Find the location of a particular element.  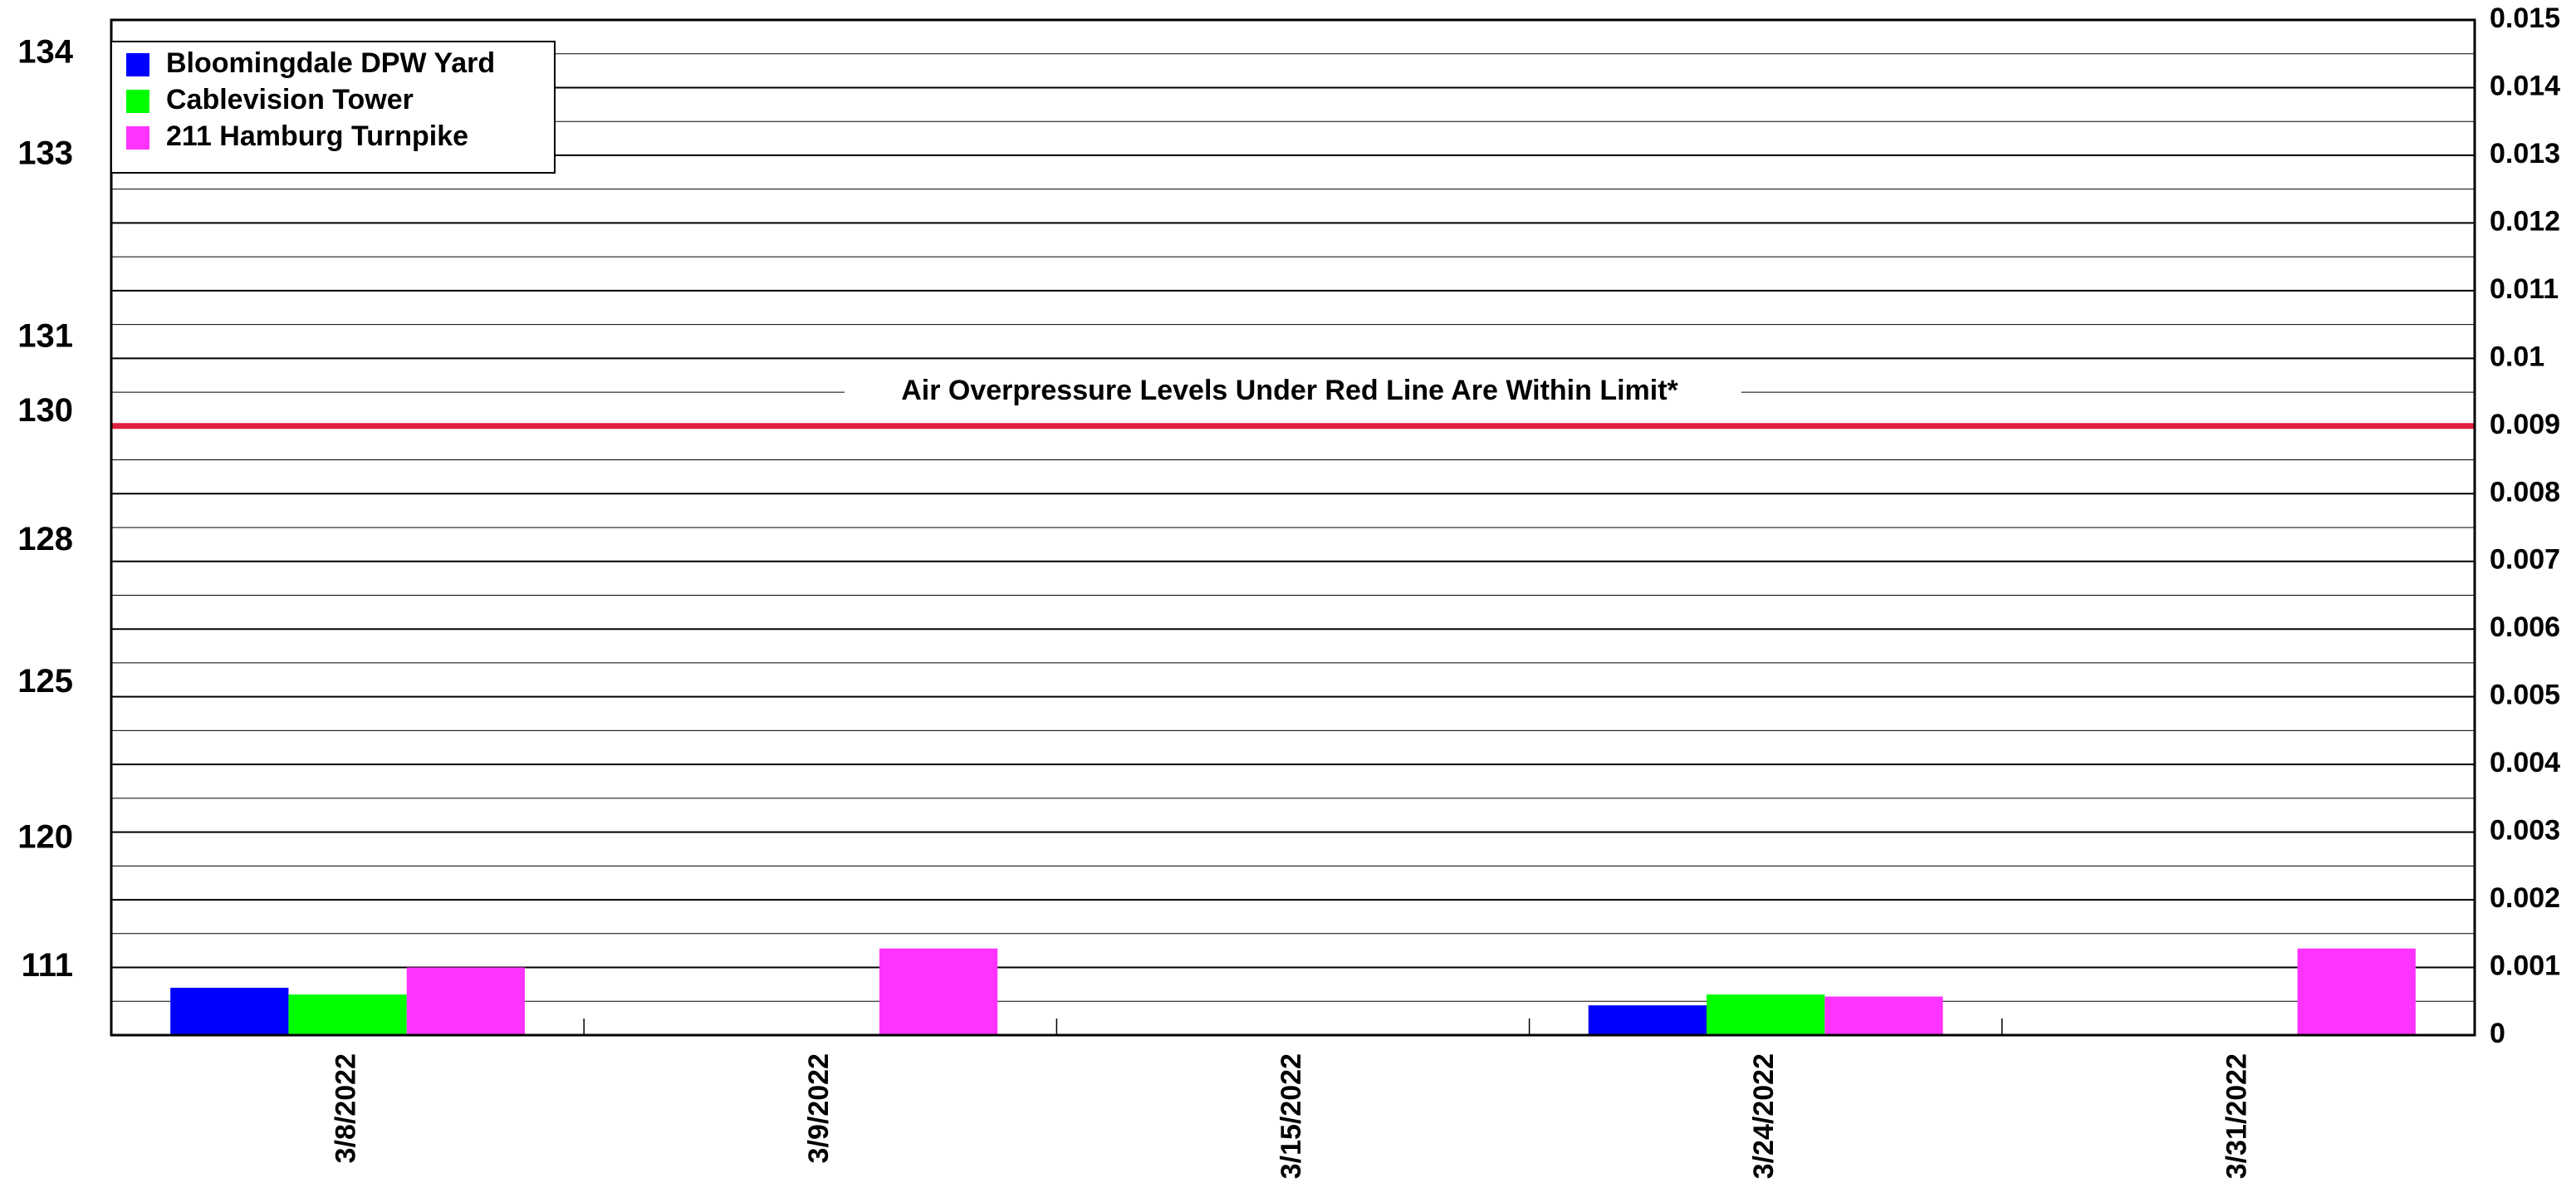

y2-tick-label: 0.003 is located at coordinates (2525, 831).